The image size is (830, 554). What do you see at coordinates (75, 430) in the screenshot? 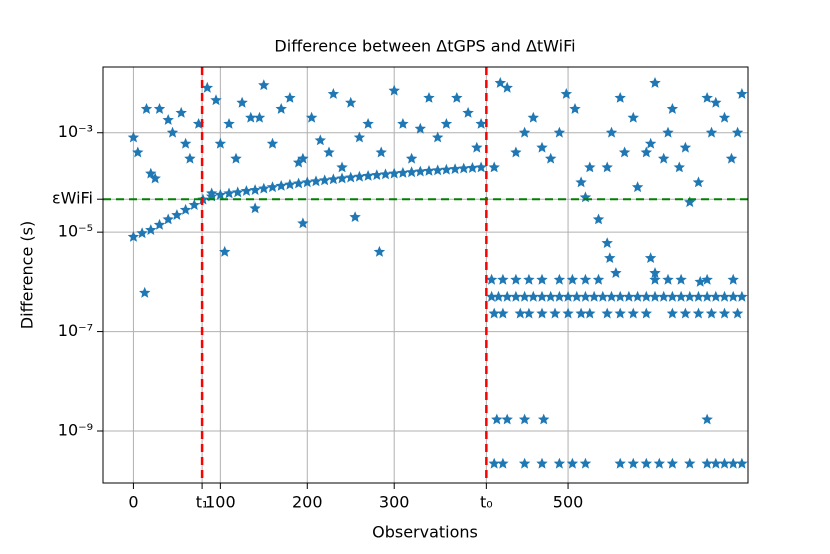
I see `y-tick-label: 10⁻⁹` at bounding box center [75, 430].